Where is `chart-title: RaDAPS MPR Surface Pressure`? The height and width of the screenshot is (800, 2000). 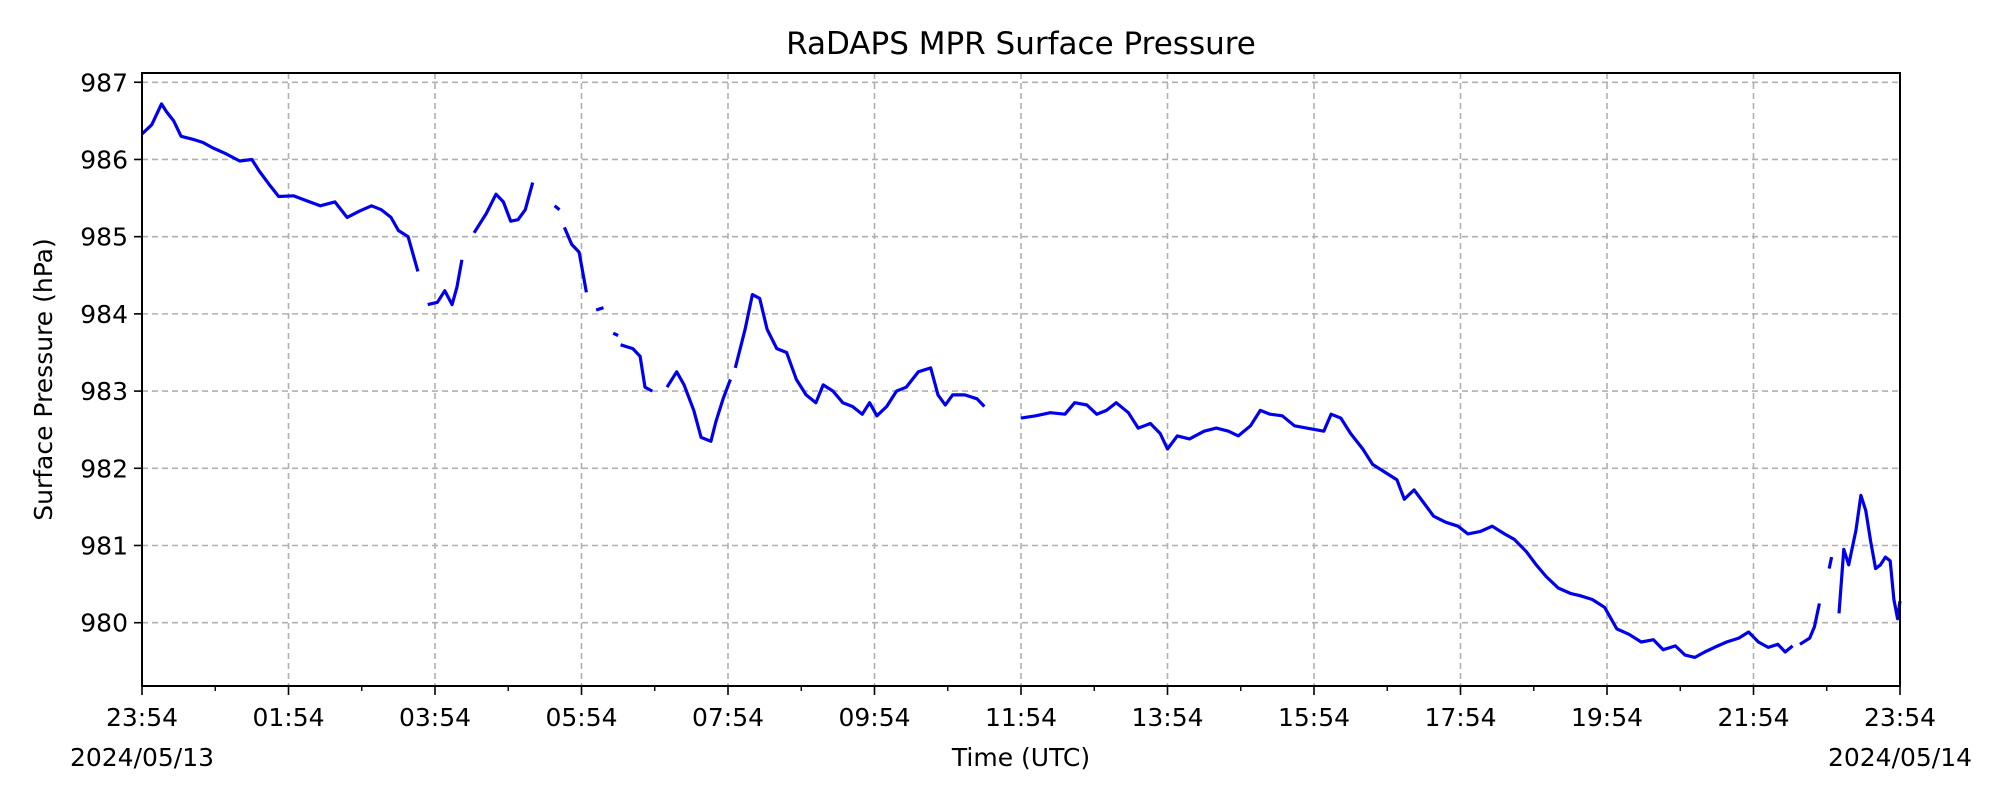
chart-title: RaDAPS MPR Surface Pressure is located at coordinates (1021, 44).